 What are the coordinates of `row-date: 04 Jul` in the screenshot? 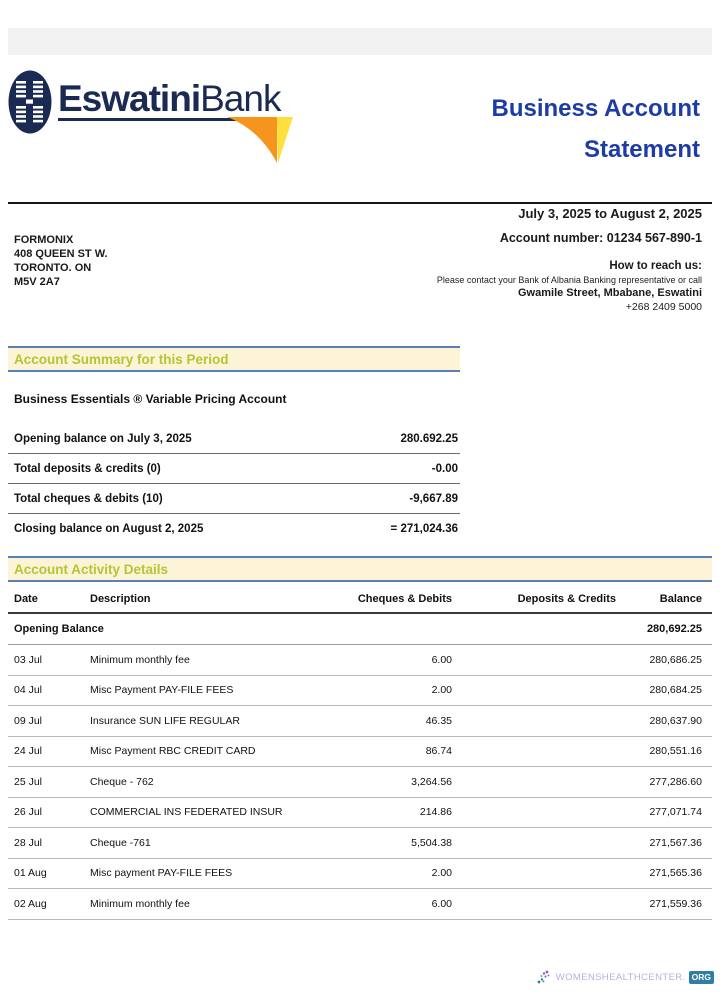 It's located at (28, 690).